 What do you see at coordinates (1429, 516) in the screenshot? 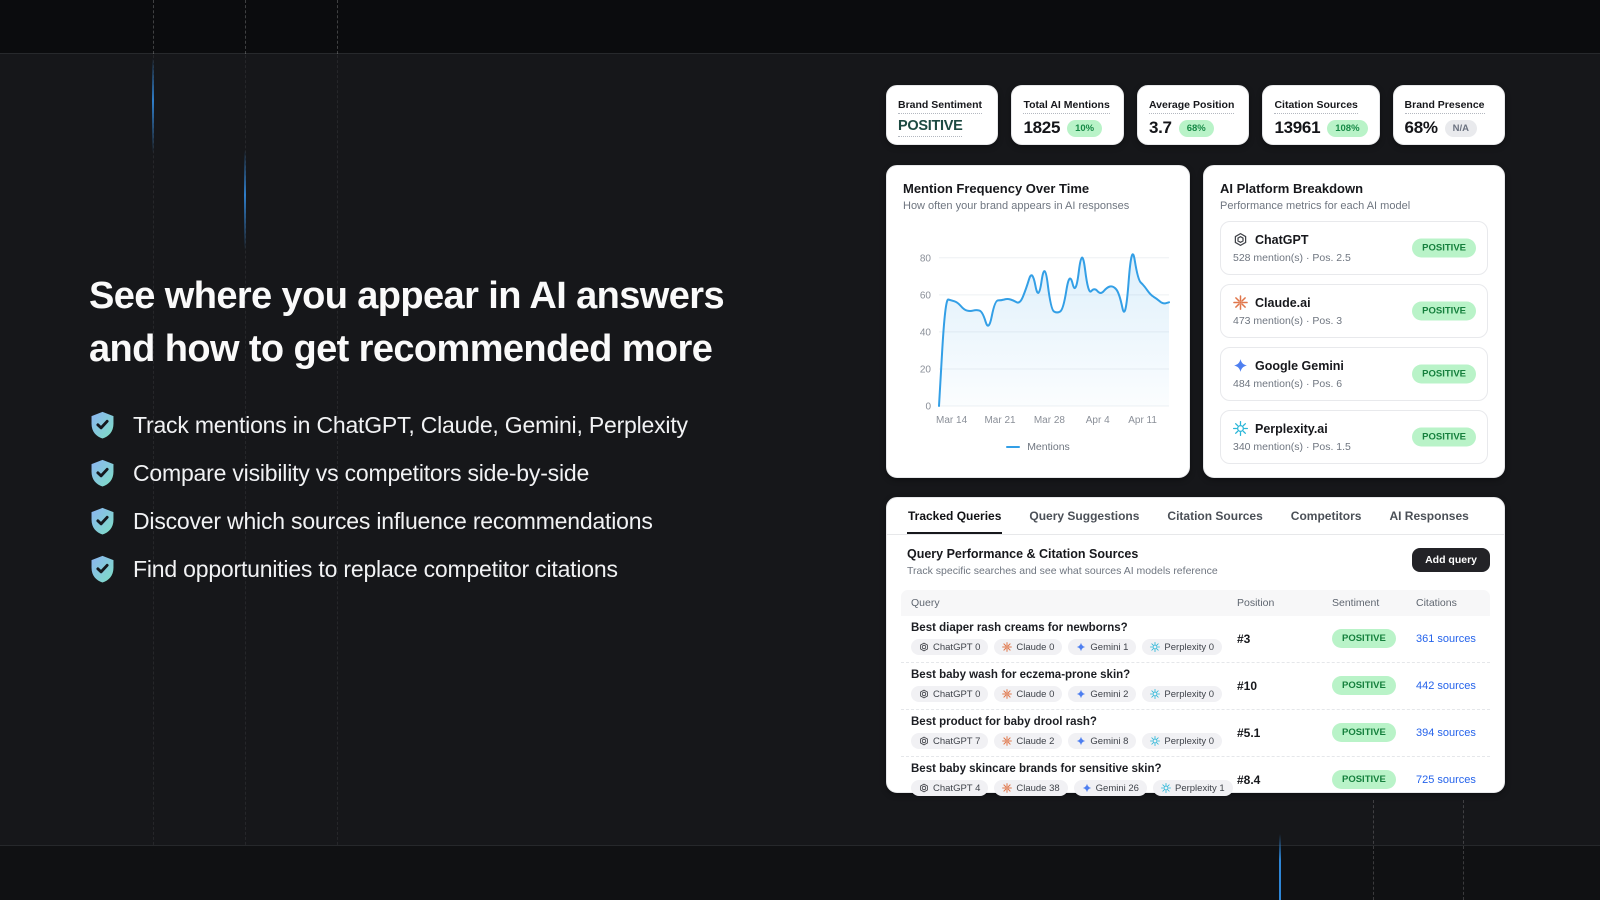
I see `tab-ai-responses: AI Responses` at bounding box center [1429, 516].